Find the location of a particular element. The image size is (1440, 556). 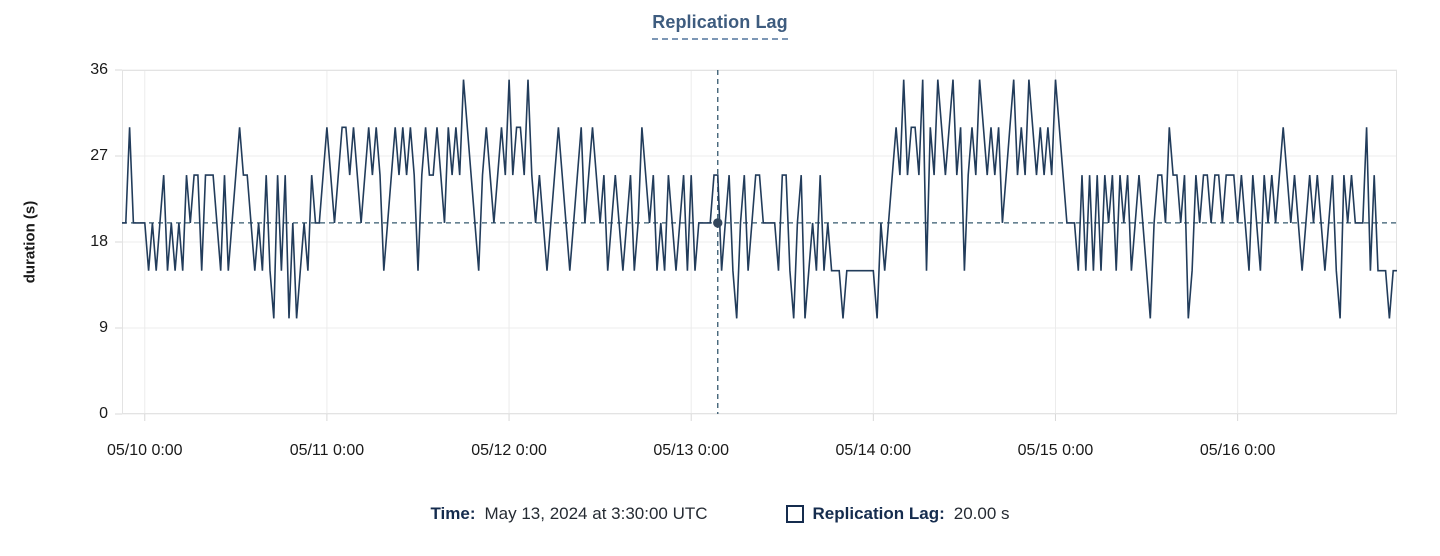

chart-title: Replication Lag is located at coordinates (720, 26).